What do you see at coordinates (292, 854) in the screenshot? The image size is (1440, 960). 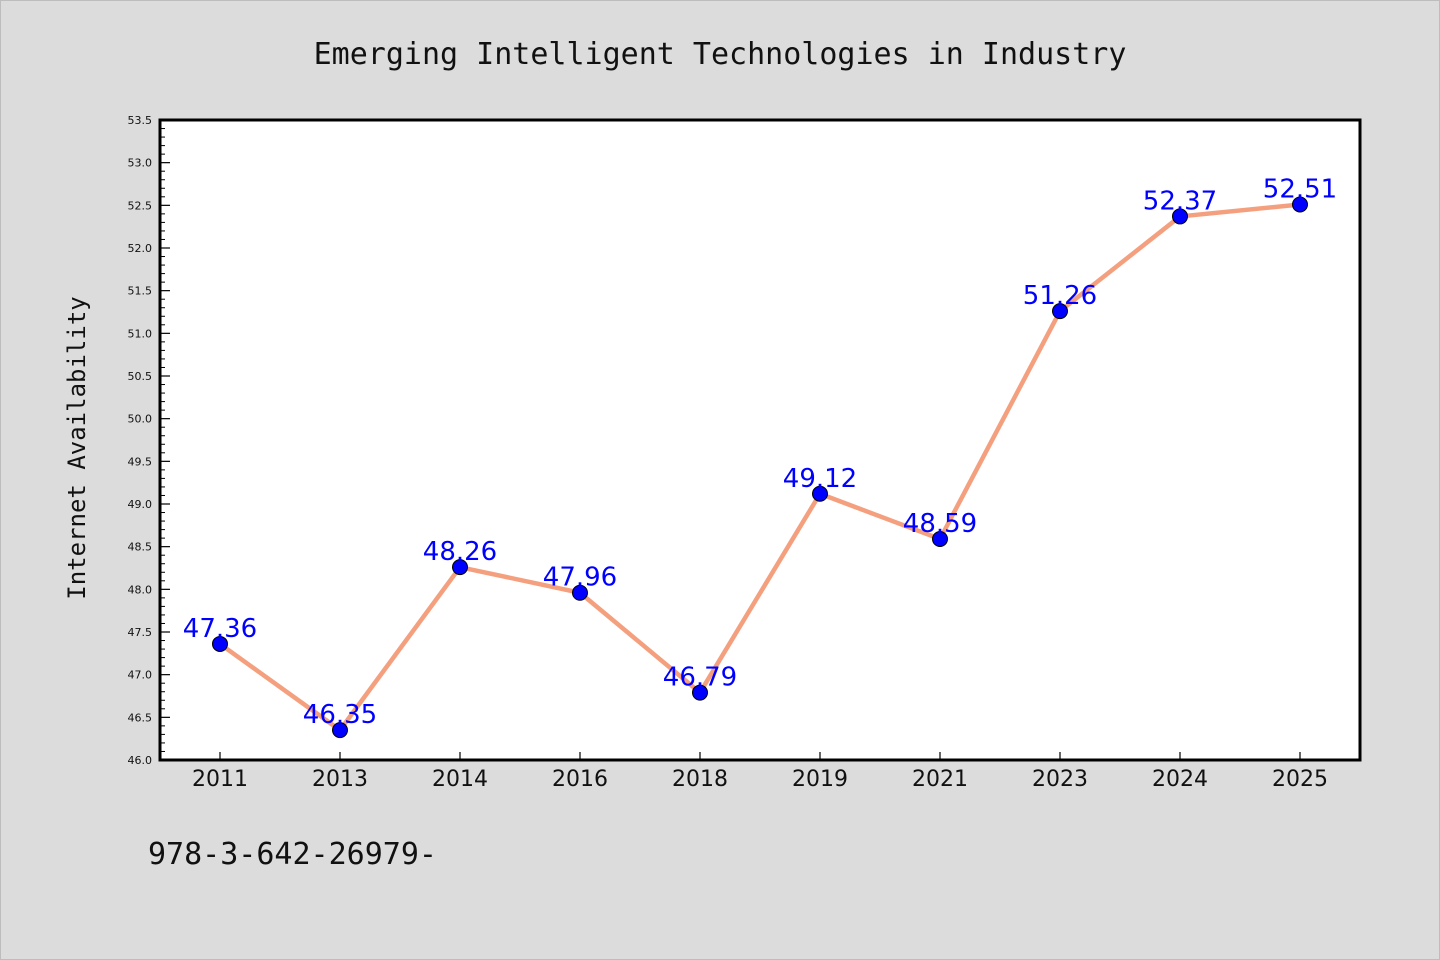 I see `footer-note: 978-3-642-26979-` at bounding box center [292, 854].